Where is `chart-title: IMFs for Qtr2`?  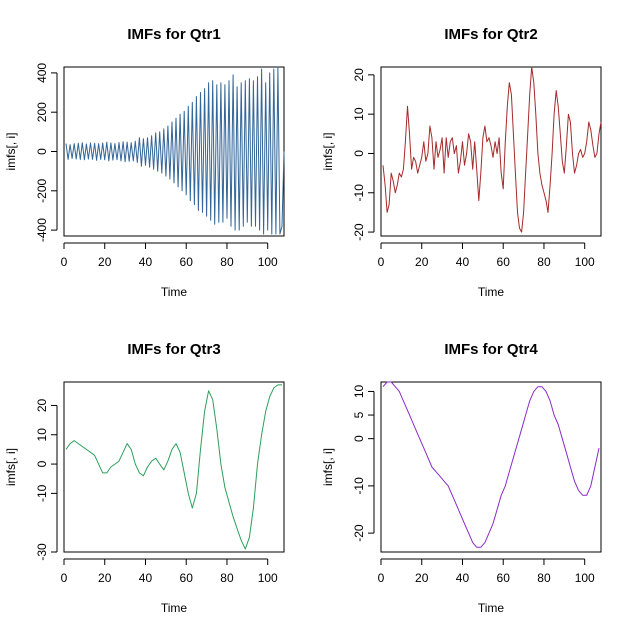 chart-title: IMFs for Qtr2 is located at coordinates (490, 34).